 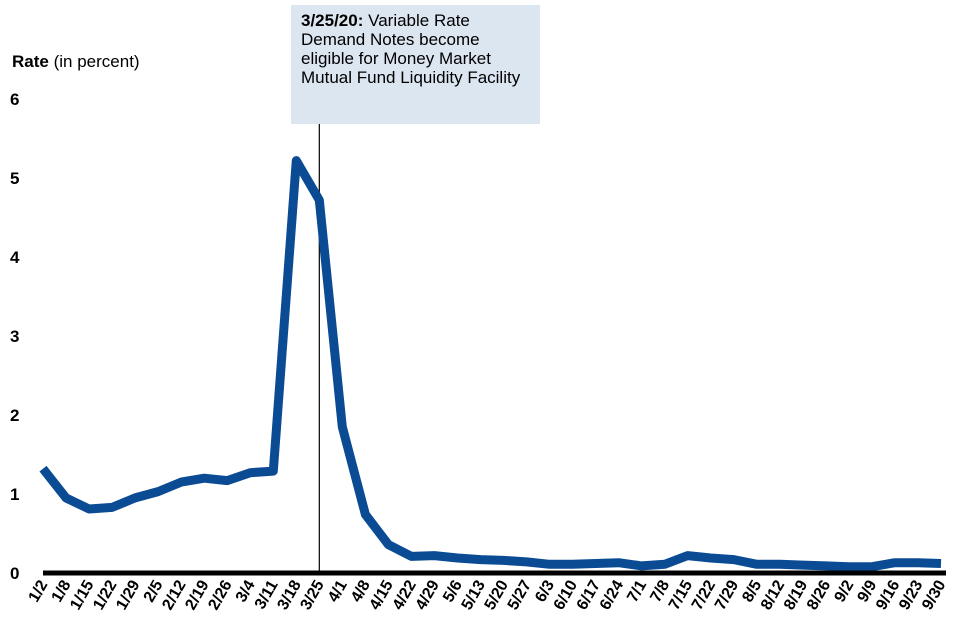 What do you see at coordinates (612, 595) in the screenshot?
I see `x-tick-label: 6/24` at bounding box center [612, 595].